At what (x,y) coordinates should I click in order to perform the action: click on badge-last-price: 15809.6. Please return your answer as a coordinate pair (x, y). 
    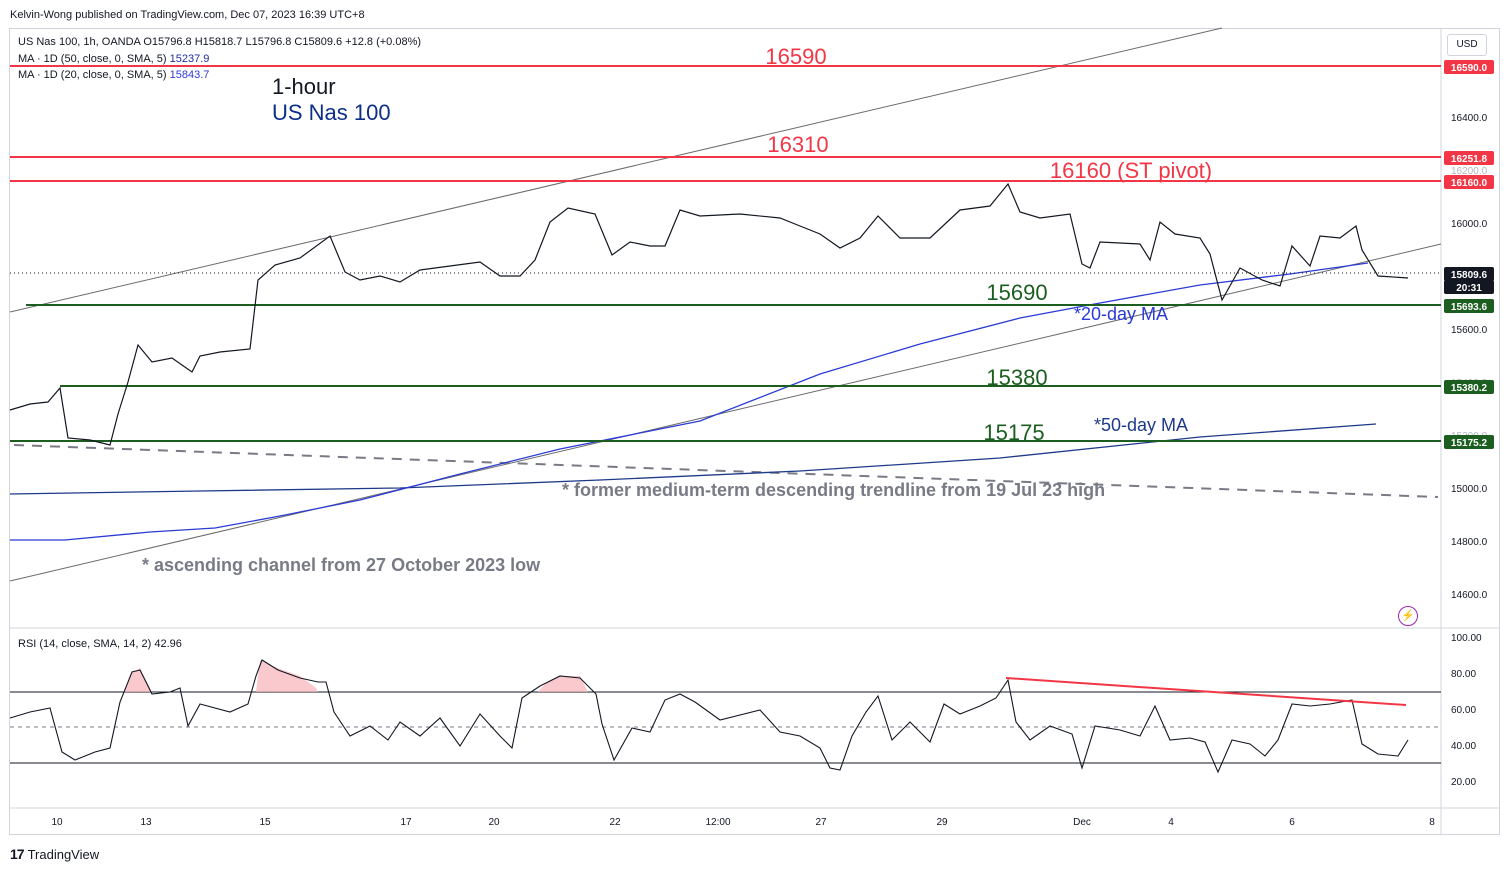
    Looking at the image, I should click on (1469, 275).